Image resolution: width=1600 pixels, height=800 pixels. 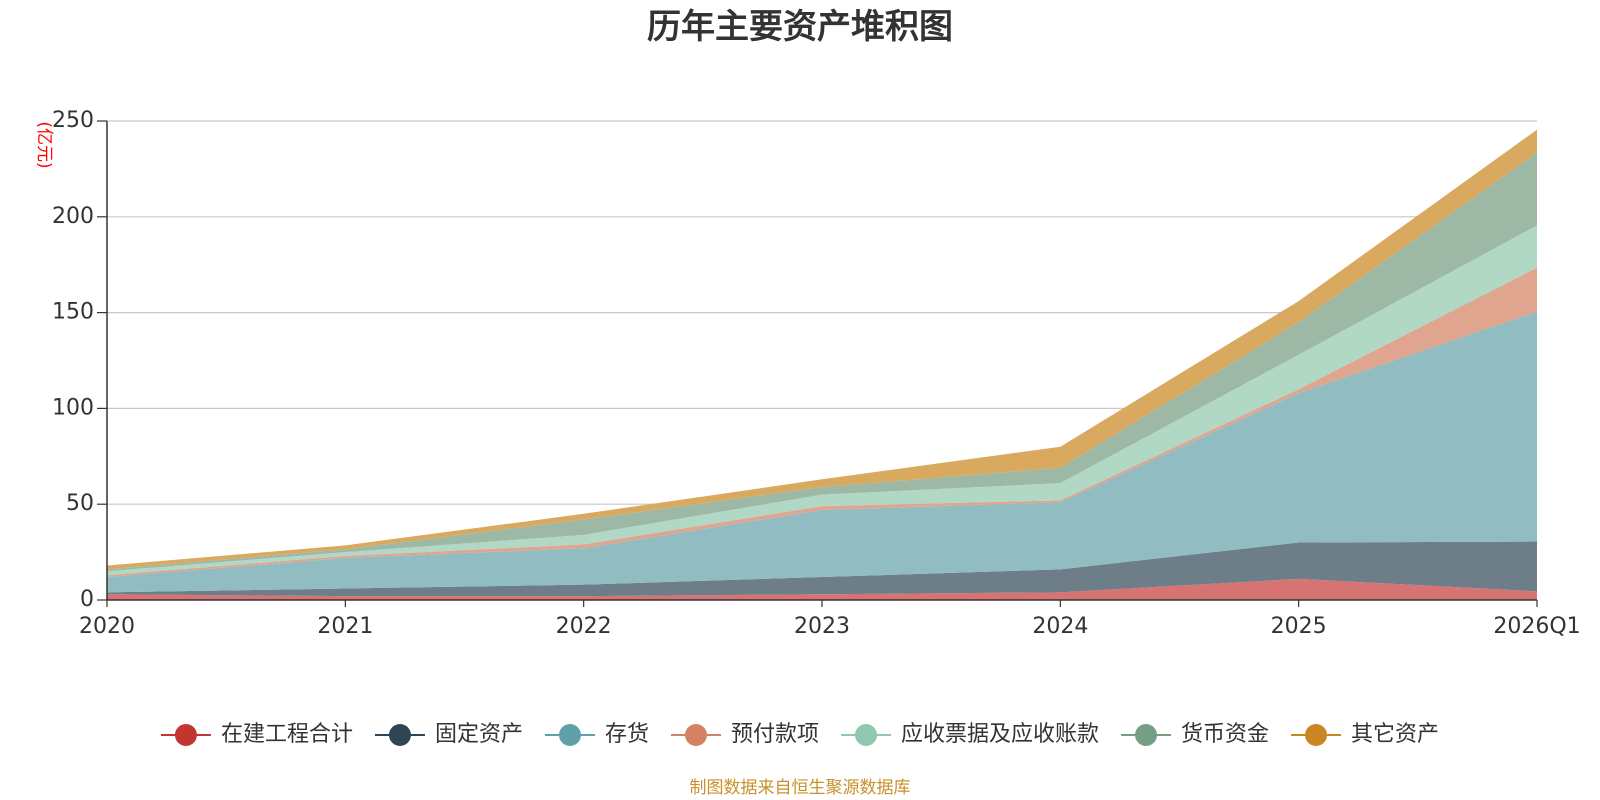 I want to click on chart-title: 历年主要资产堆积图, so click(x=800, y=27).